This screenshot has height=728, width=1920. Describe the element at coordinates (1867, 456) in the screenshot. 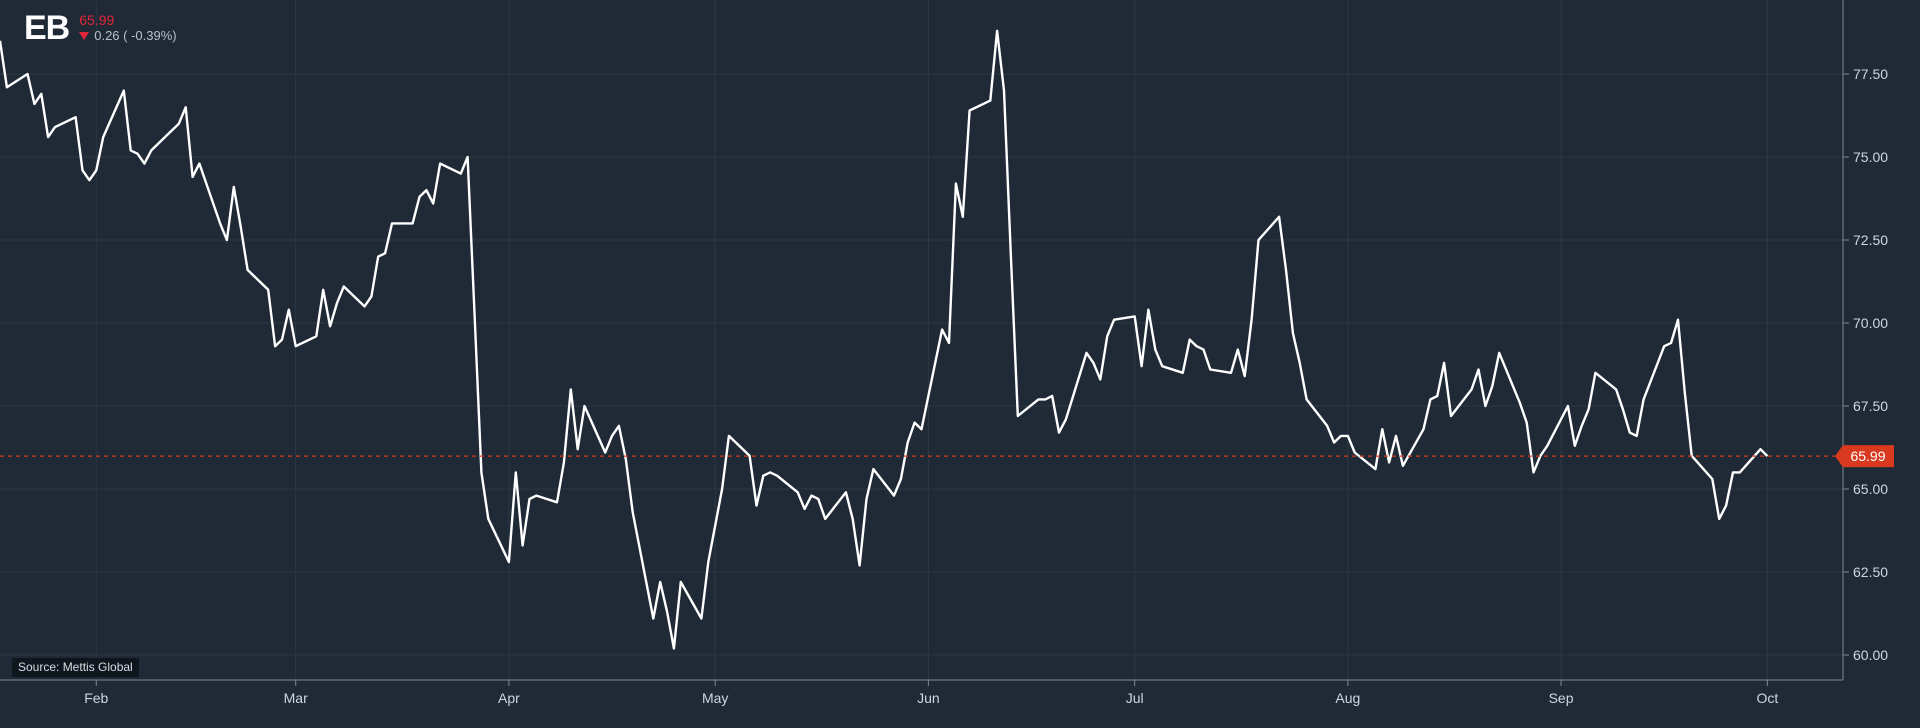

I see `last-price-label: 65.99` at that location.